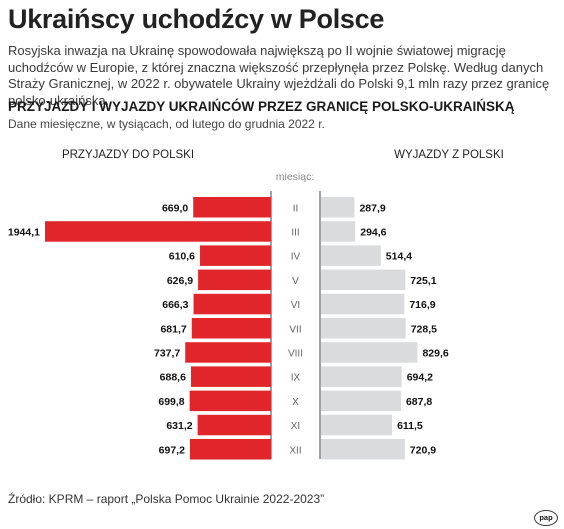 This screenshot has height=529, width=564. Describe the element at coordinates (173, 329) in the screenshot. I see `bar-label-arrivals: 681,7` at that location.